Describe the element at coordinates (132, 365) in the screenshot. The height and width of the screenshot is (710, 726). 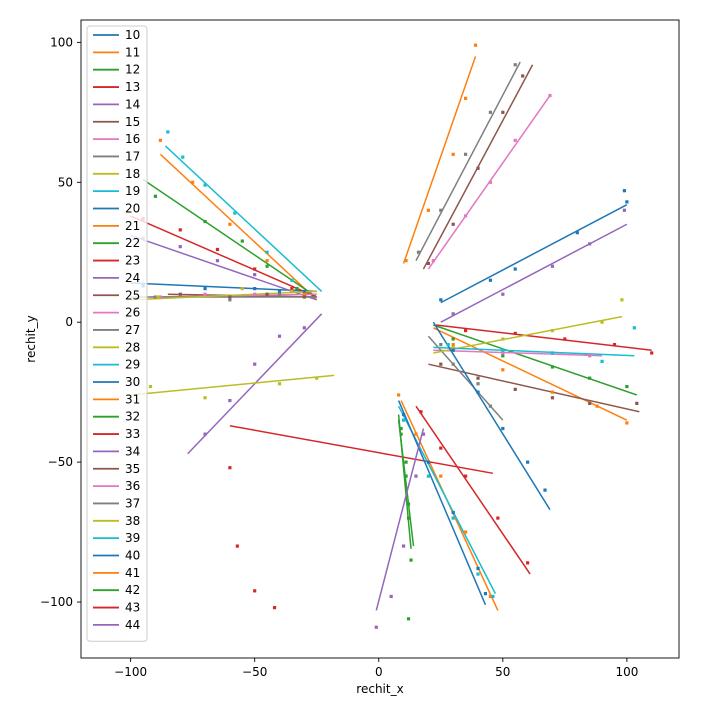
I see `legend-label-29: 29` at that location.